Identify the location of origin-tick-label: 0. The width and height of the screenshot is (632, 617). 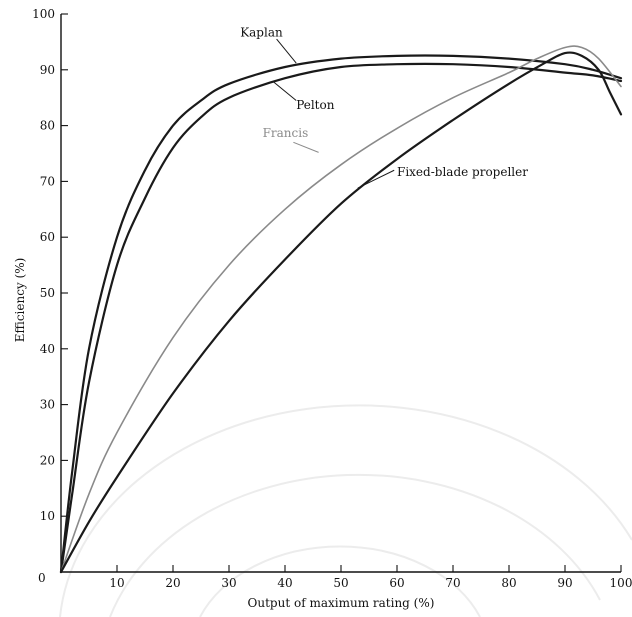
(42, 578).